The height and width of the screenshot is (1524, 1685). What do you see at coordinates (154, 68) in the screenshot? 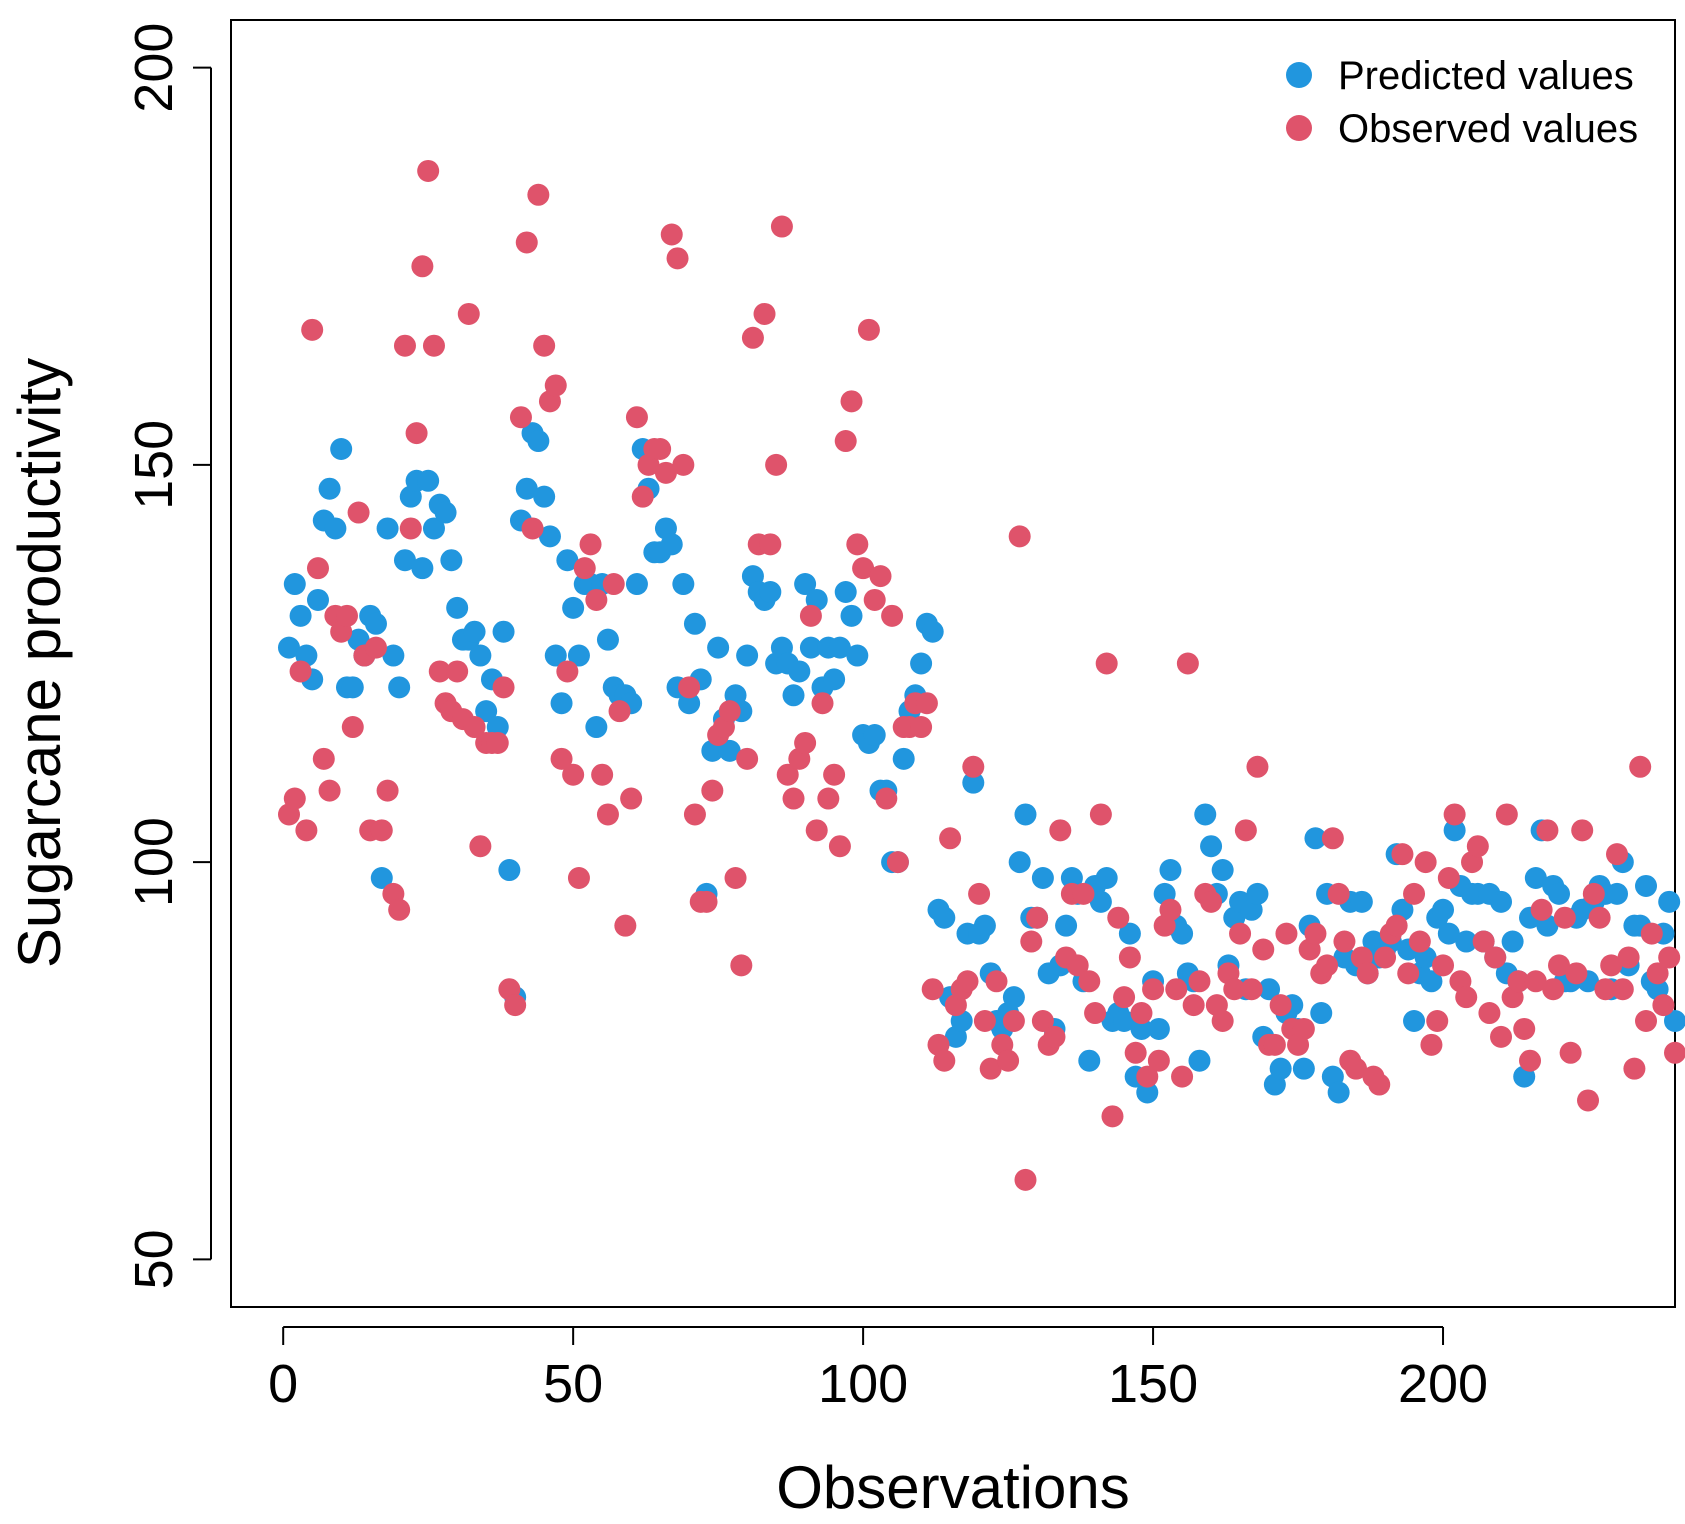
I see `y-tick-label: 200` at bounding box center [154, 68].